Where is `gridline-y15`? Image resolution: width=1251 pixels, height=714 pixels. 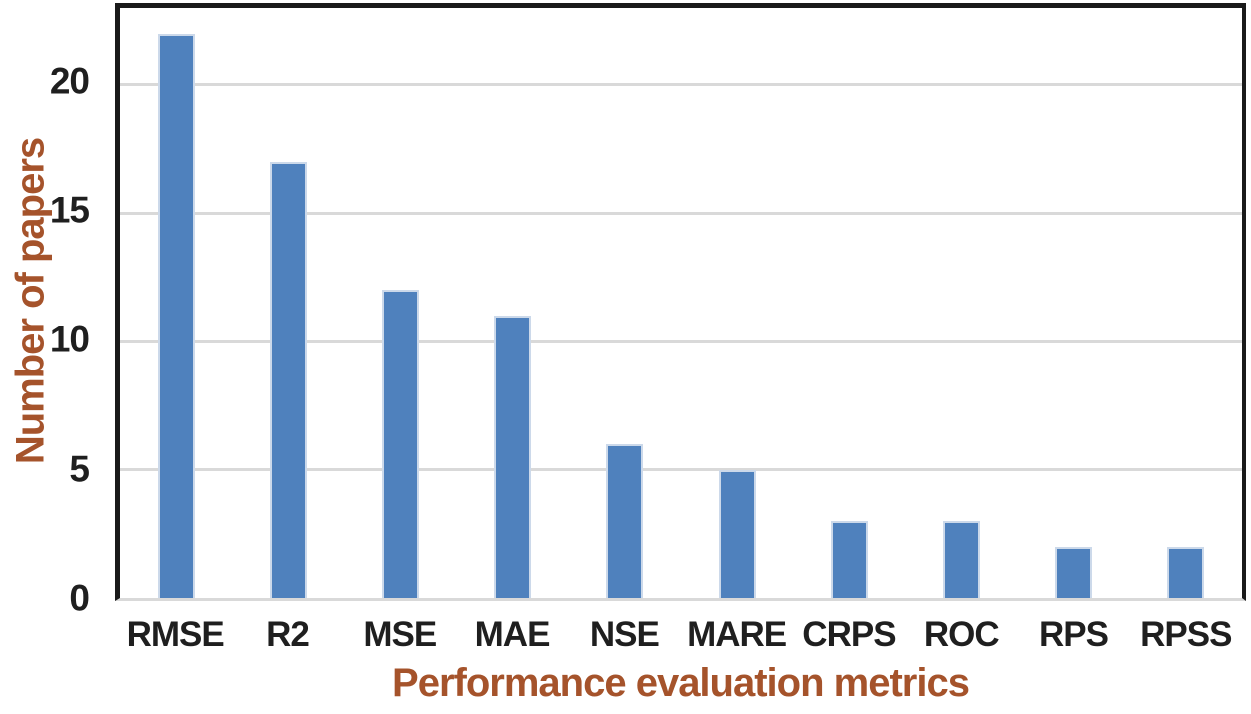
gridline-y15 is located at coordinates (681, 213).